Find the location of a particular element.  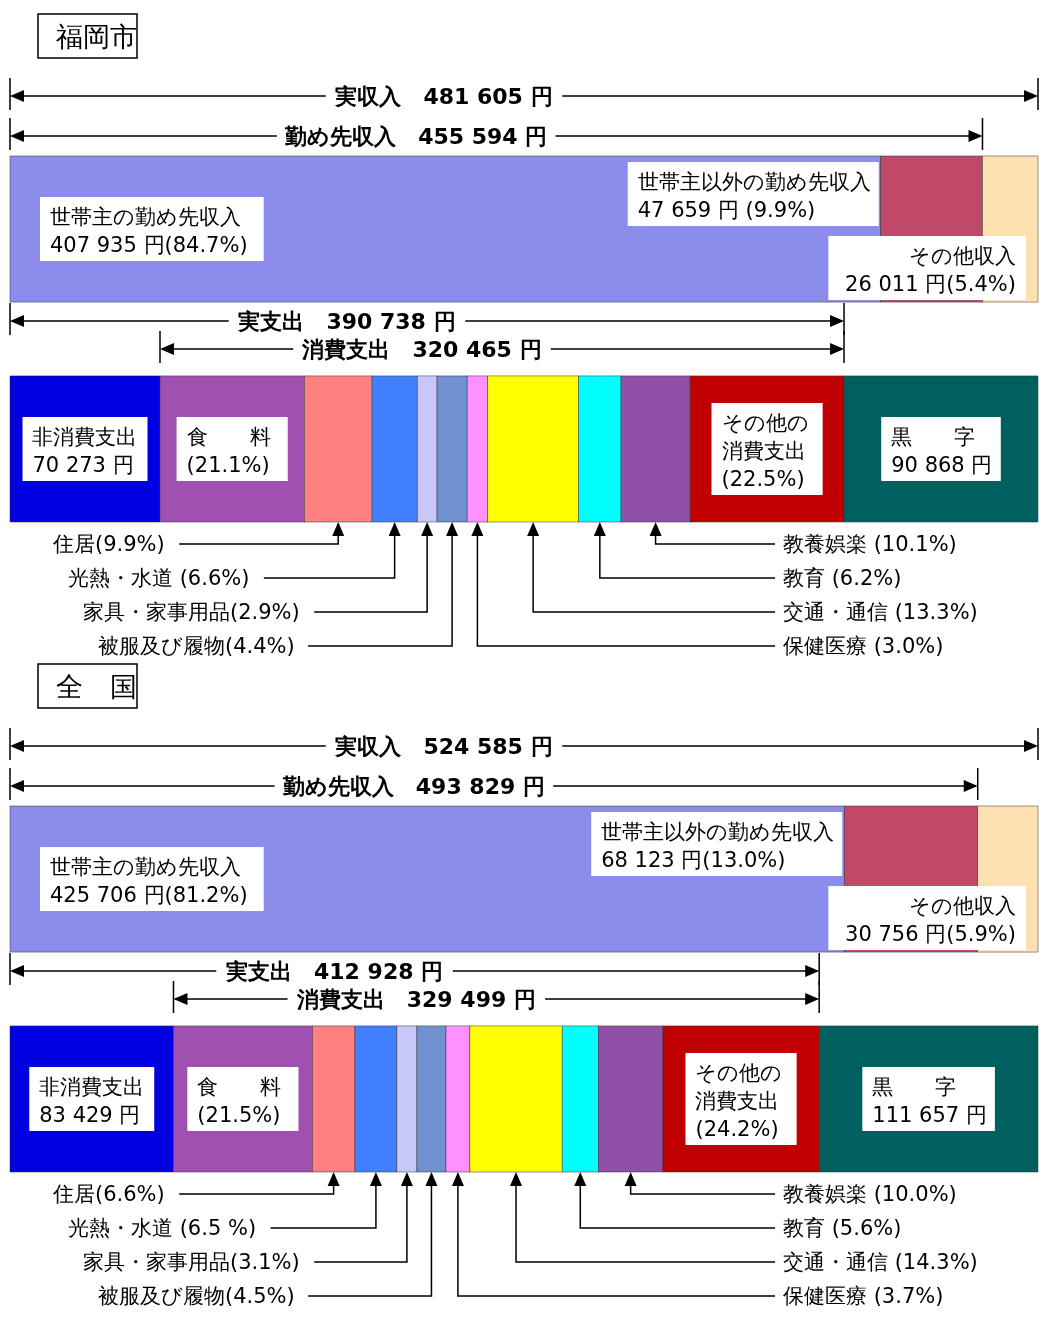

text: 被服及び履物(4.4%) is located at coordinates (196, 646).